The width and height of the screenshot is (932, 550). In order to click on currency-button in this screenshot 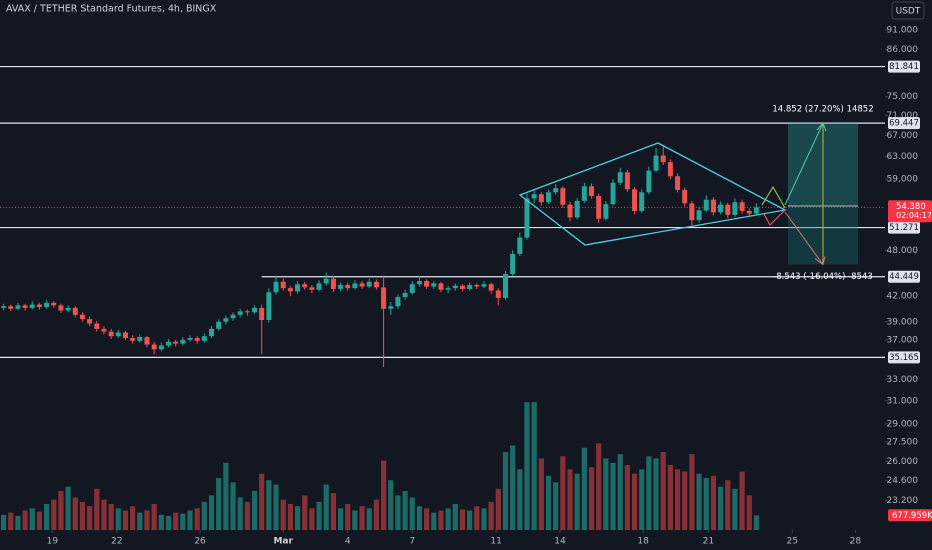, I will do `click(908, 10)`.